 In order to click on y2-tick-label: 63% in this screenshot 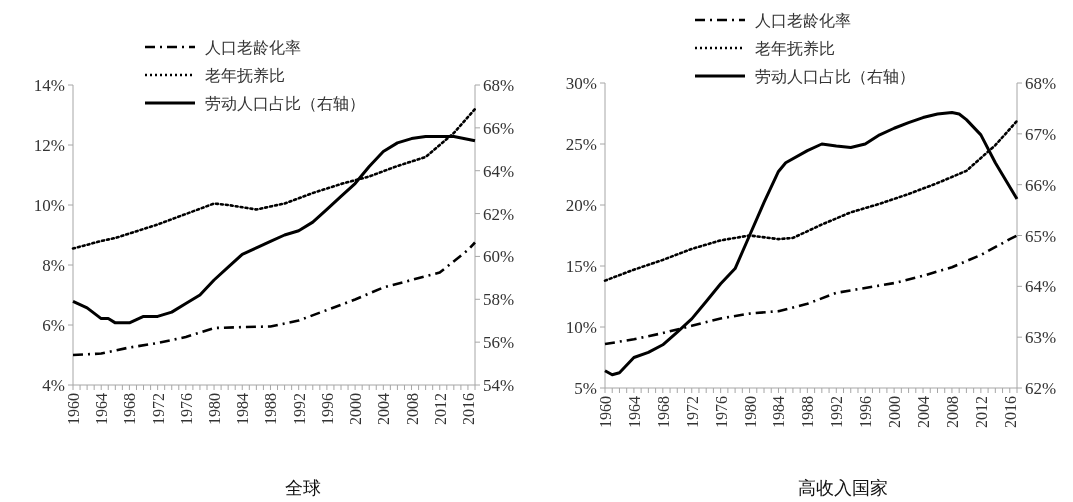, I will do `click(1041, 338)`.